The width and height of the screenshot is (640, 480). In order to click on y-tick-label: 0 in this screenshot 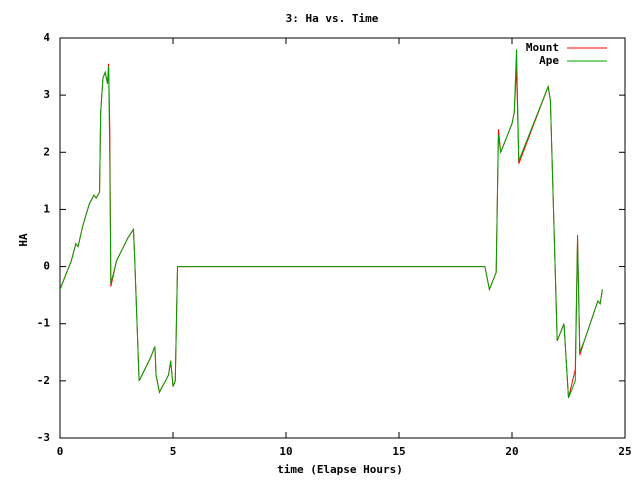, I will do `click(46, 266)`.